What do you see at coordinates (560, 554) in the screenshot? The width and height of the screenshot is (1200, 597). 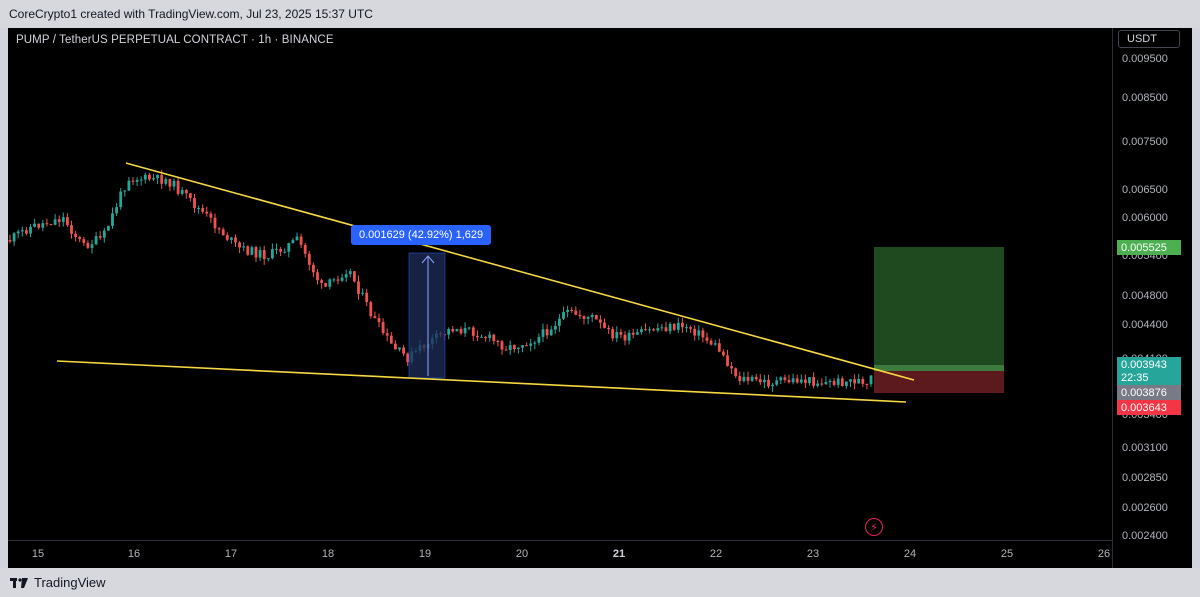 I see `time-axis` at bounding box center [560, 554].